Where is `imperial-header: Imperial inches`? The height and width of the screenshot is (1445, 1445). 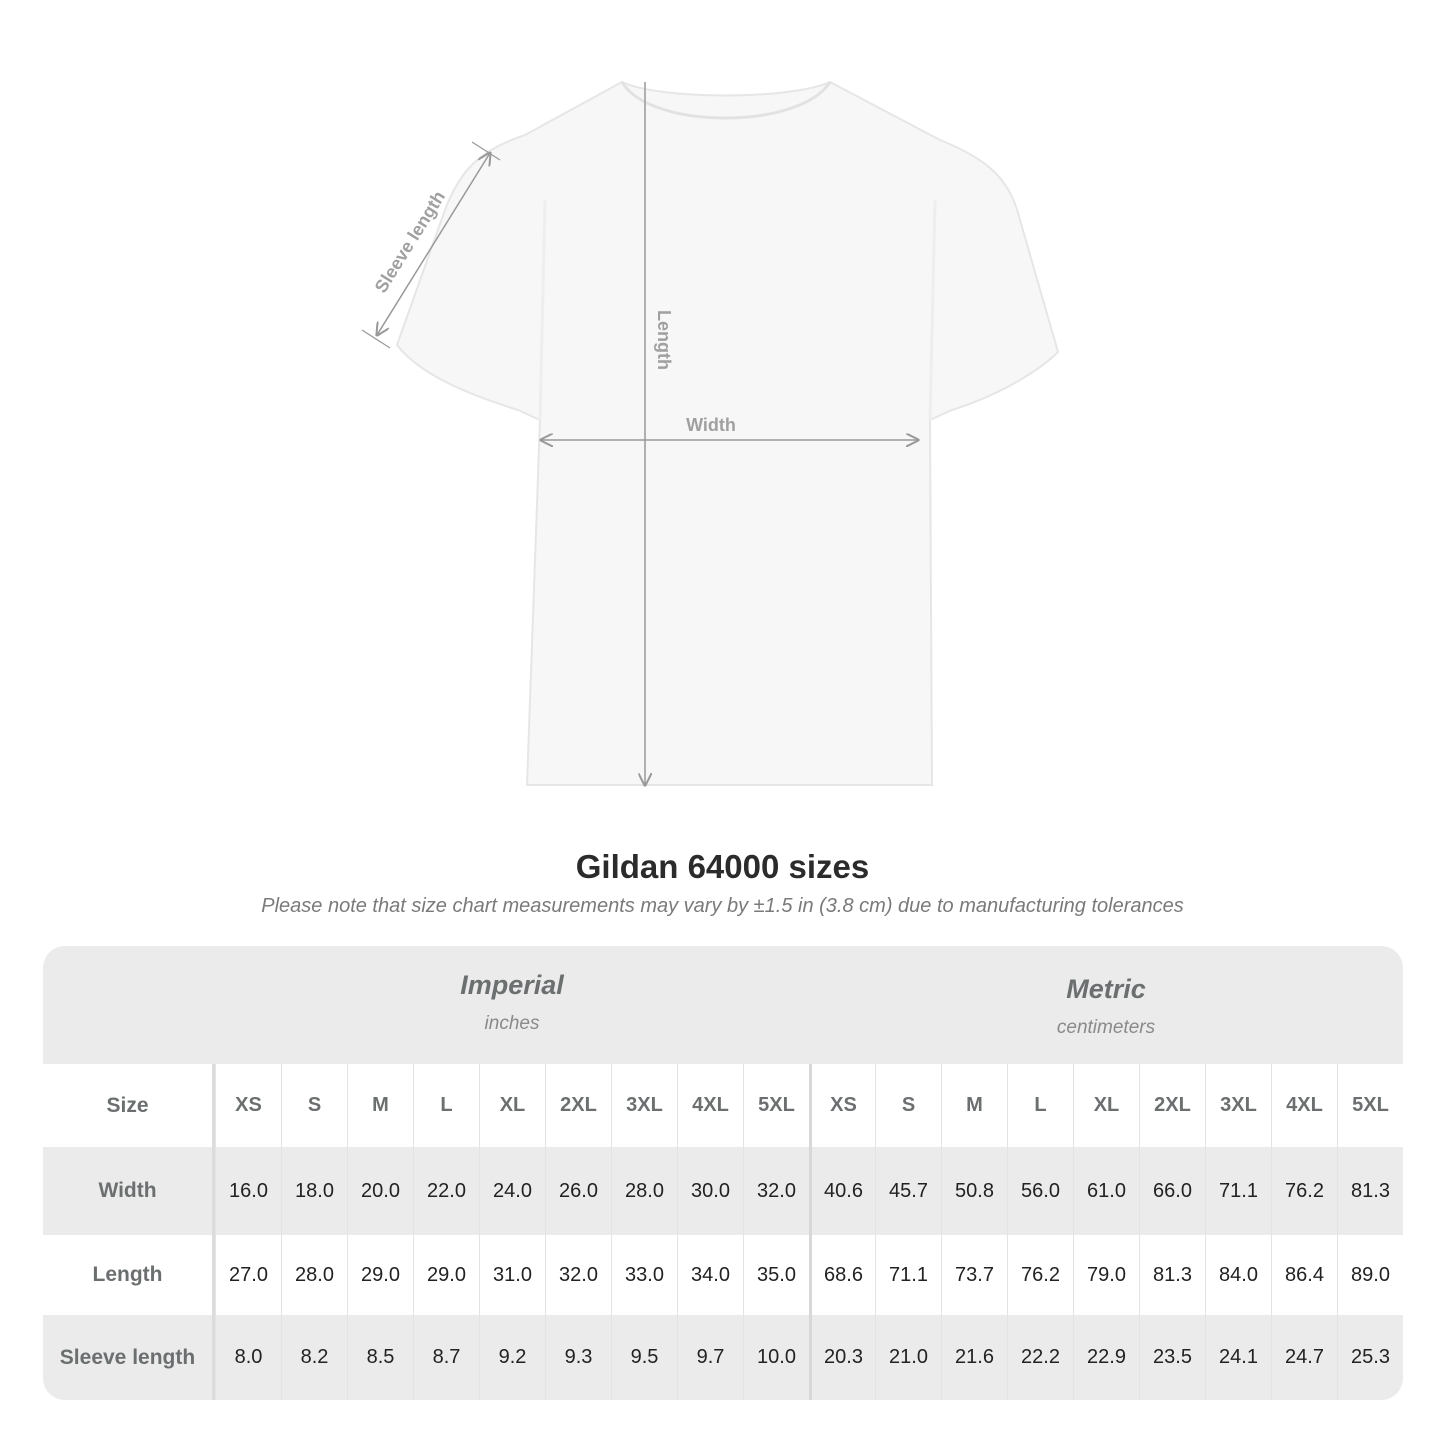
imperial-header: Imperial inches is located at coordinates (512, 1029).